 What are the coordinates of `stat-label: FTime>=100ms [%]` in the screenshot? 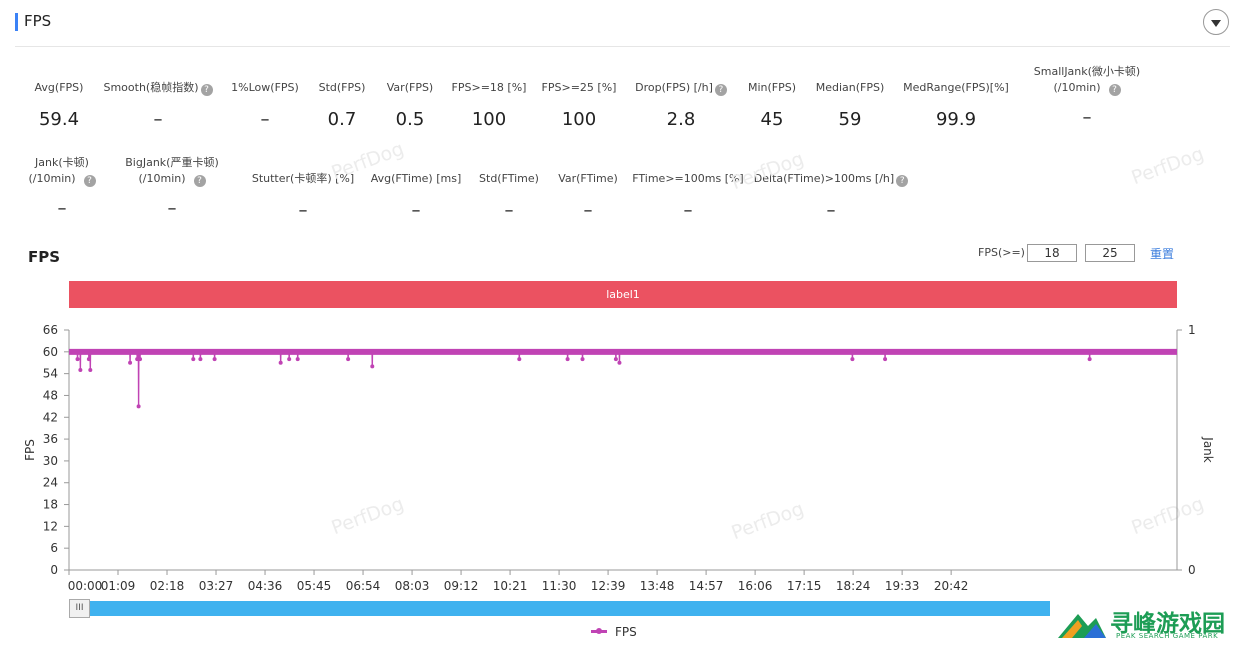 It's located at (688, 179).